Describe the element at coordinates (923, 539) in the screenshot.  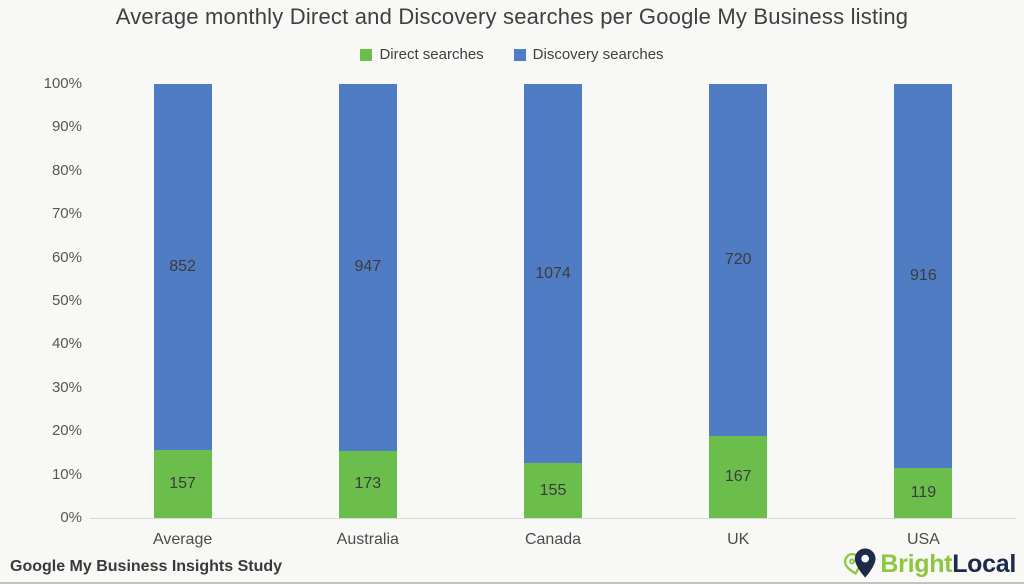
I see `x-label-usa: USA` at that location.